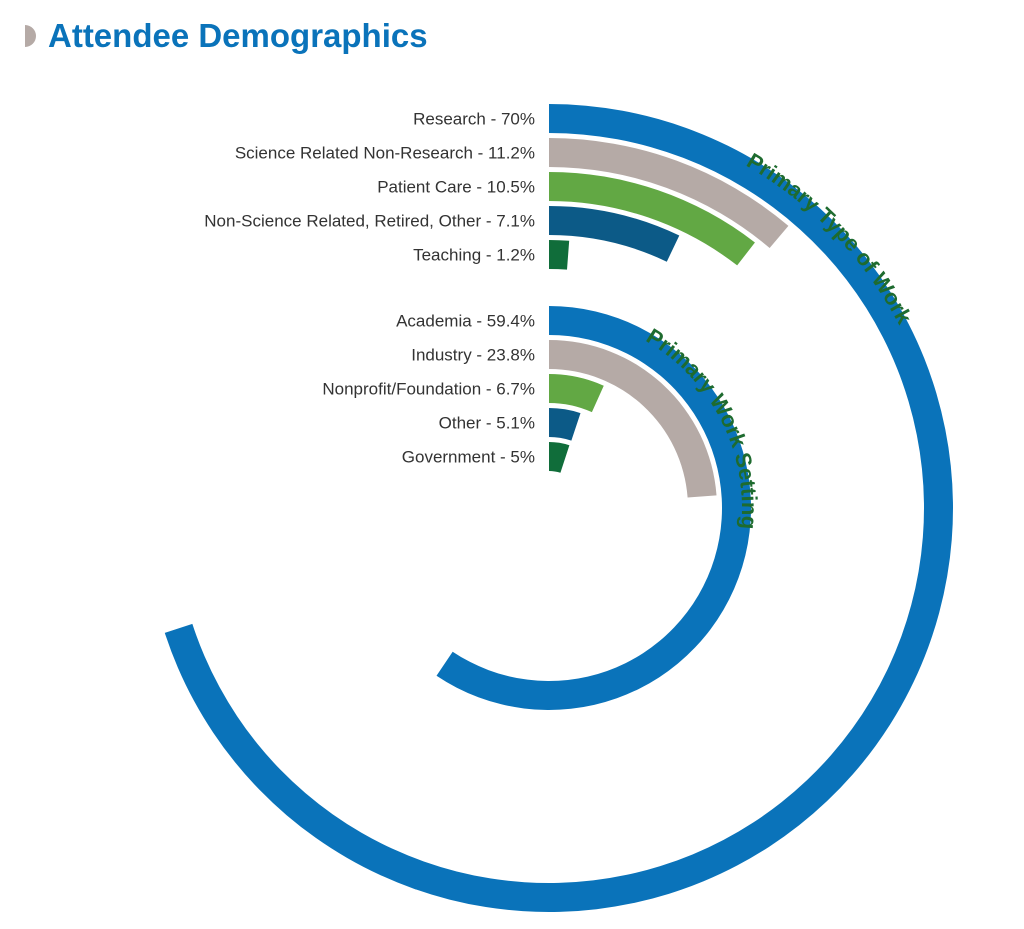 The image size is (1024, 929). I want to click on label-academia: Academia - 59.4%, so click(465, 321).